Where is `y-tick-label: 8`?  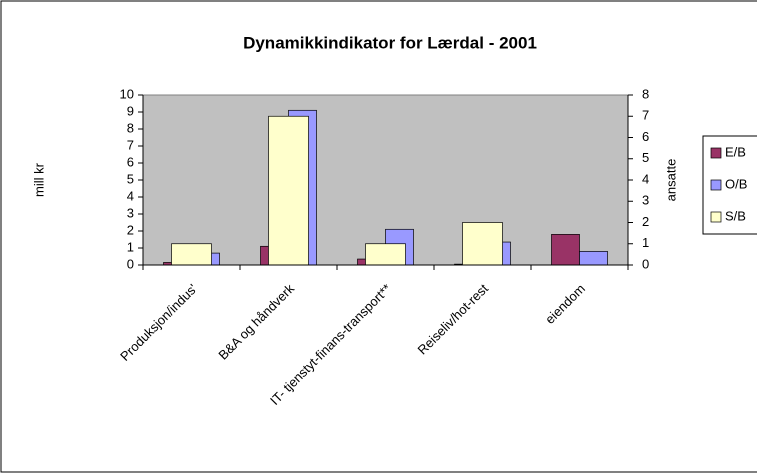 y-tick-label: 8 is located at coordinates (130, 127).